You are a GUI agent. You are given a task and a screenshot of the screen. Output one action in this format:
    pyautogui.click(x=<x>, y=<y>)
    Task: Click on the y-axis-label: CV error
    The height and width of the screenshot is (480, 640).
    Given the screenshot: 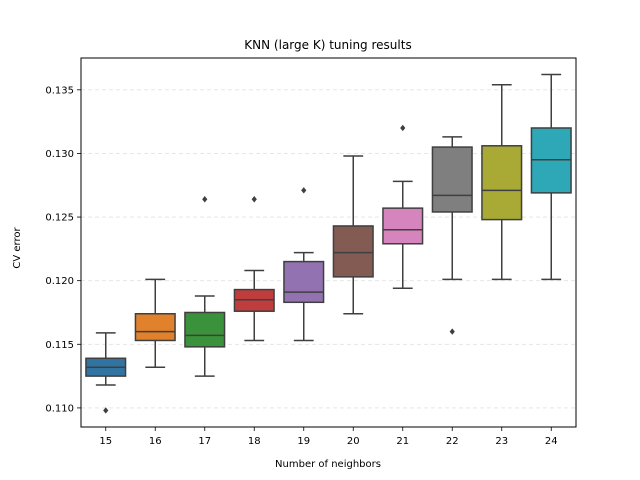 What is the action you would take?
    pyautogui.click(x=17, y=248)
    